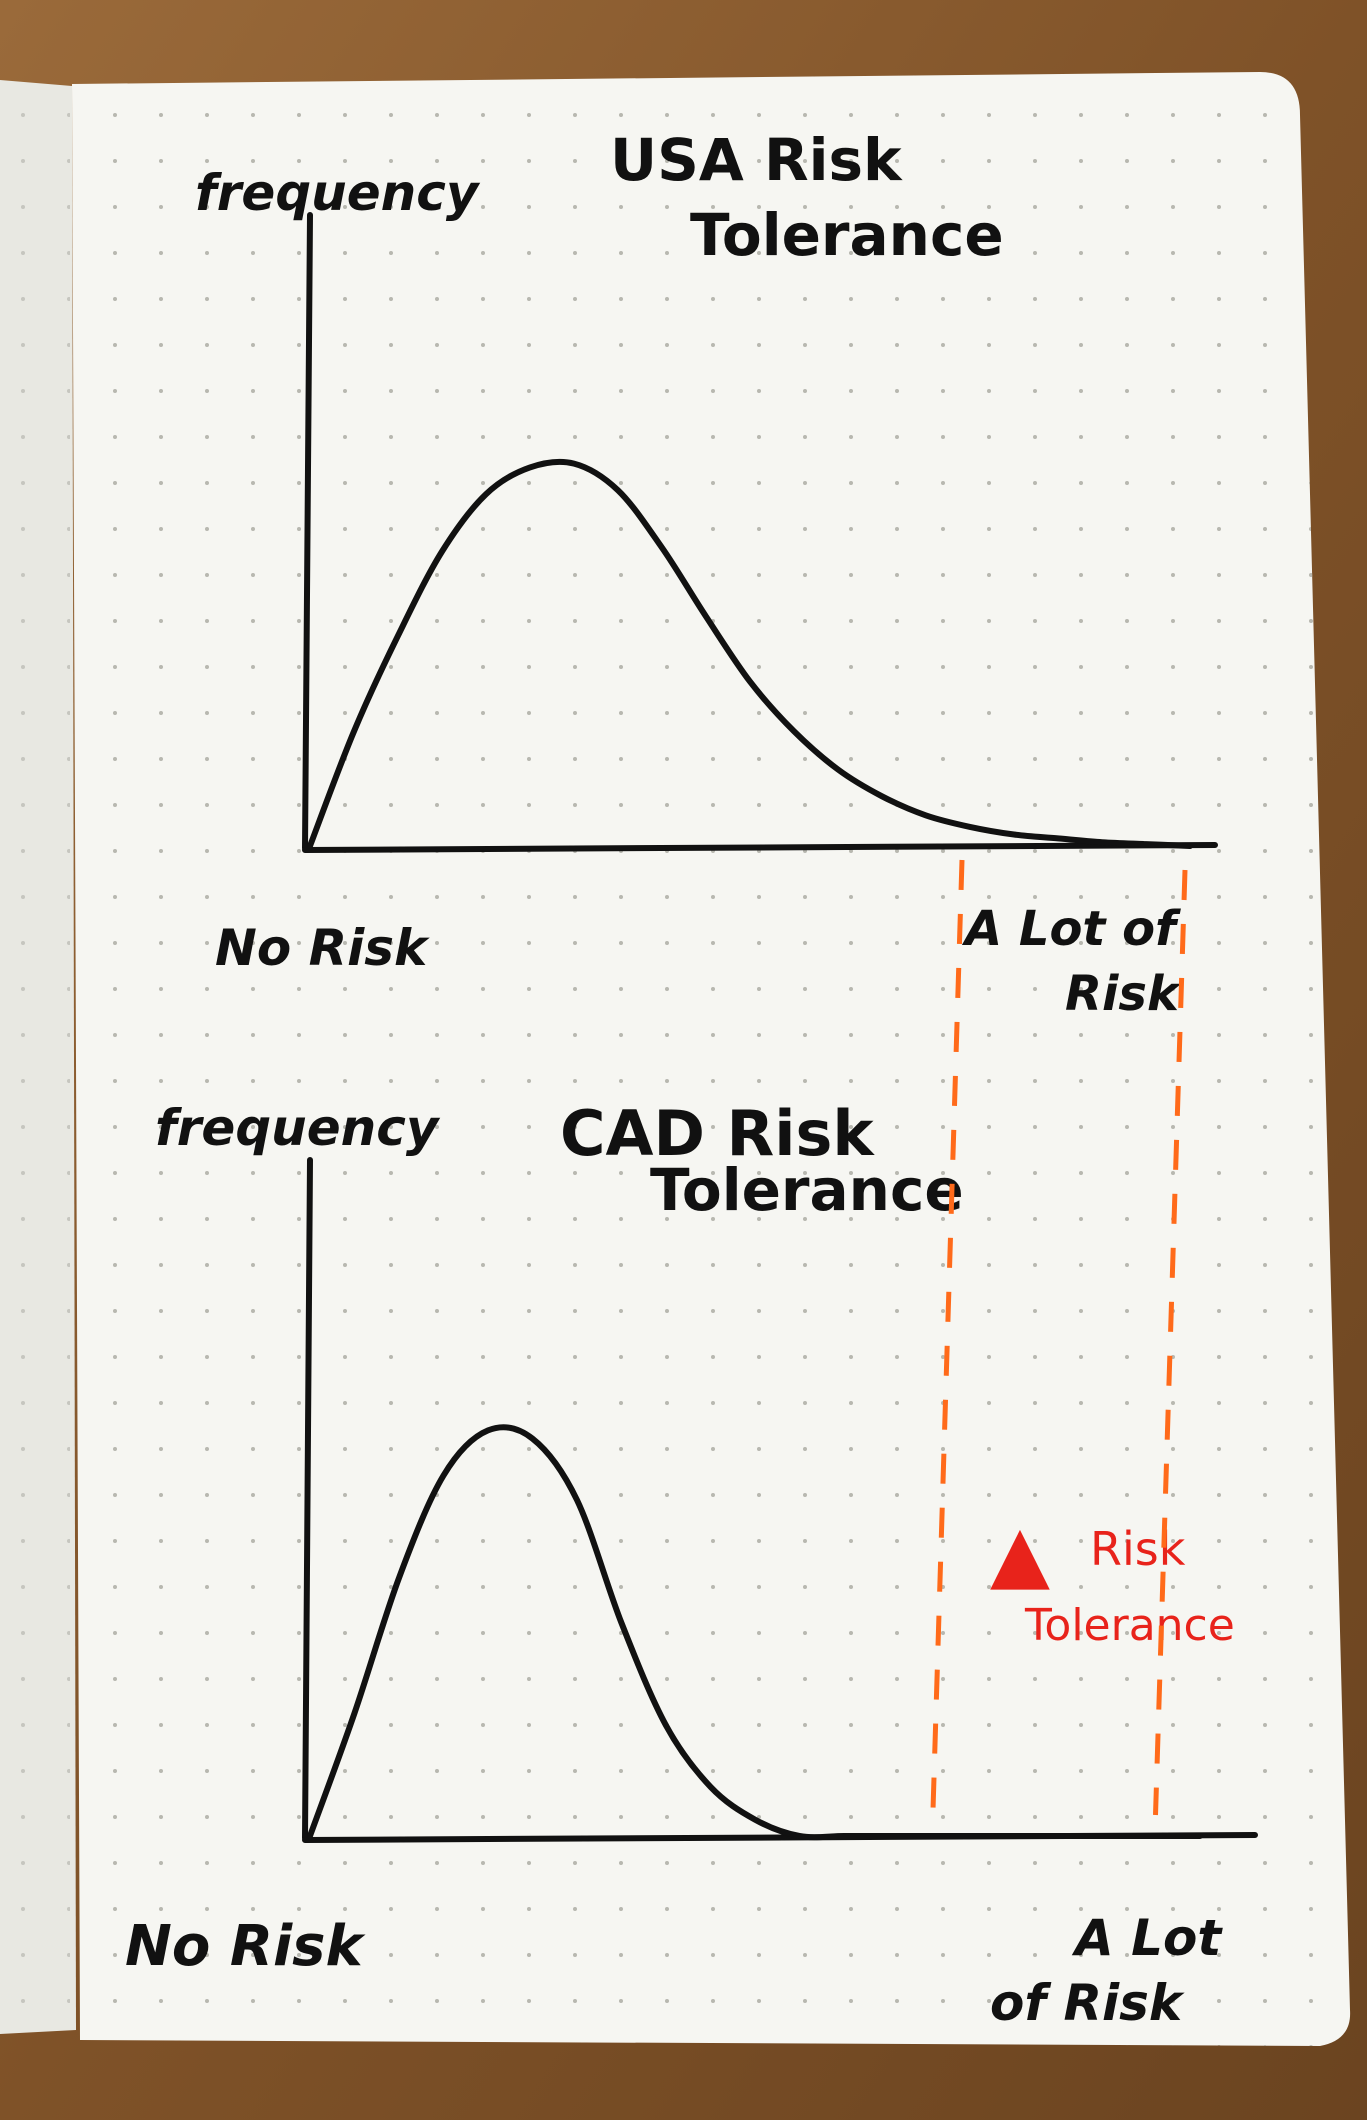 The image size is (1367, 2120). What do you see at coordinates (807, 1190) in the screenshot?
I see `cad-title-line-2: Tolerance` at bounding box center [807, 1190].